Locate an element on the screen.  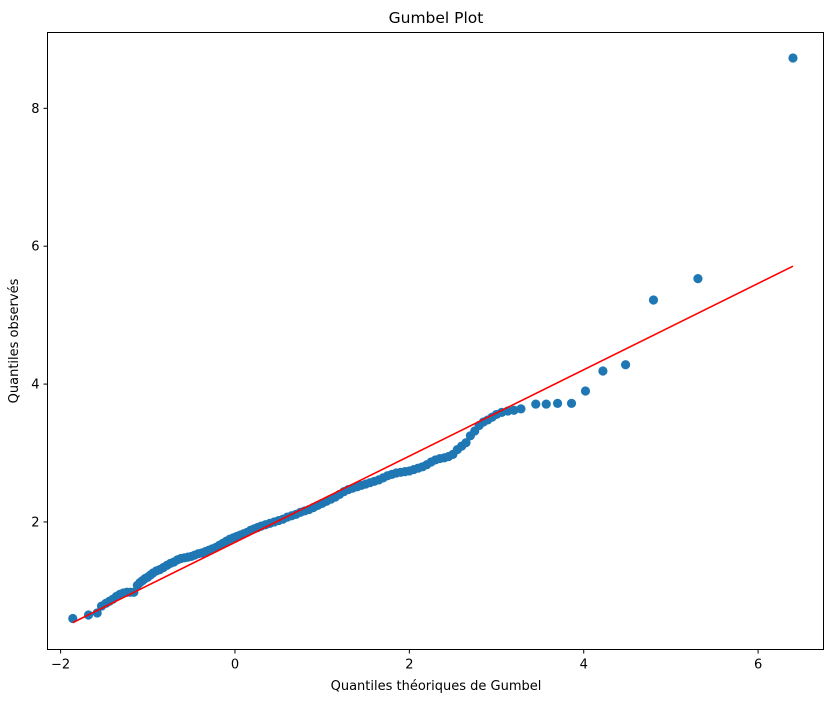
y-tick-label: 2 is located at coordinates (35, 522).